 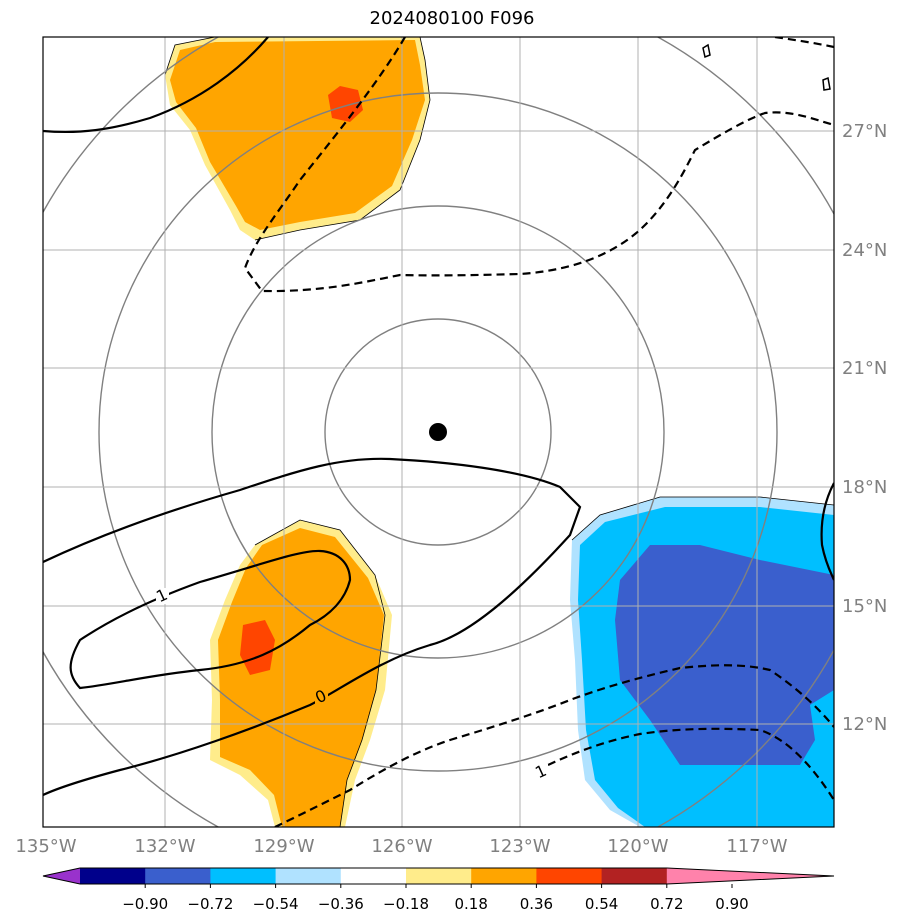 What do you see at coordinates (864, 131) in the screenshot?
I see `lat-label: 27°N` at bounding box center [864, 131].